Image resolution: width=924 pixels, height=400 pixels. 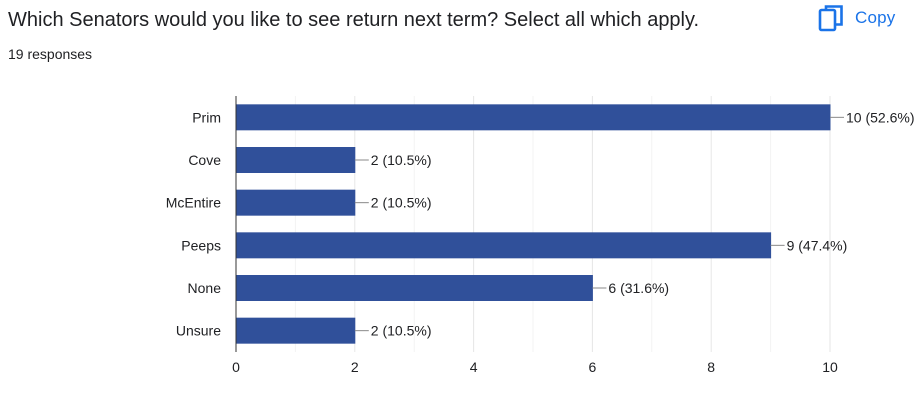 I want to click on copy-icon, so click(x=831, y=18).